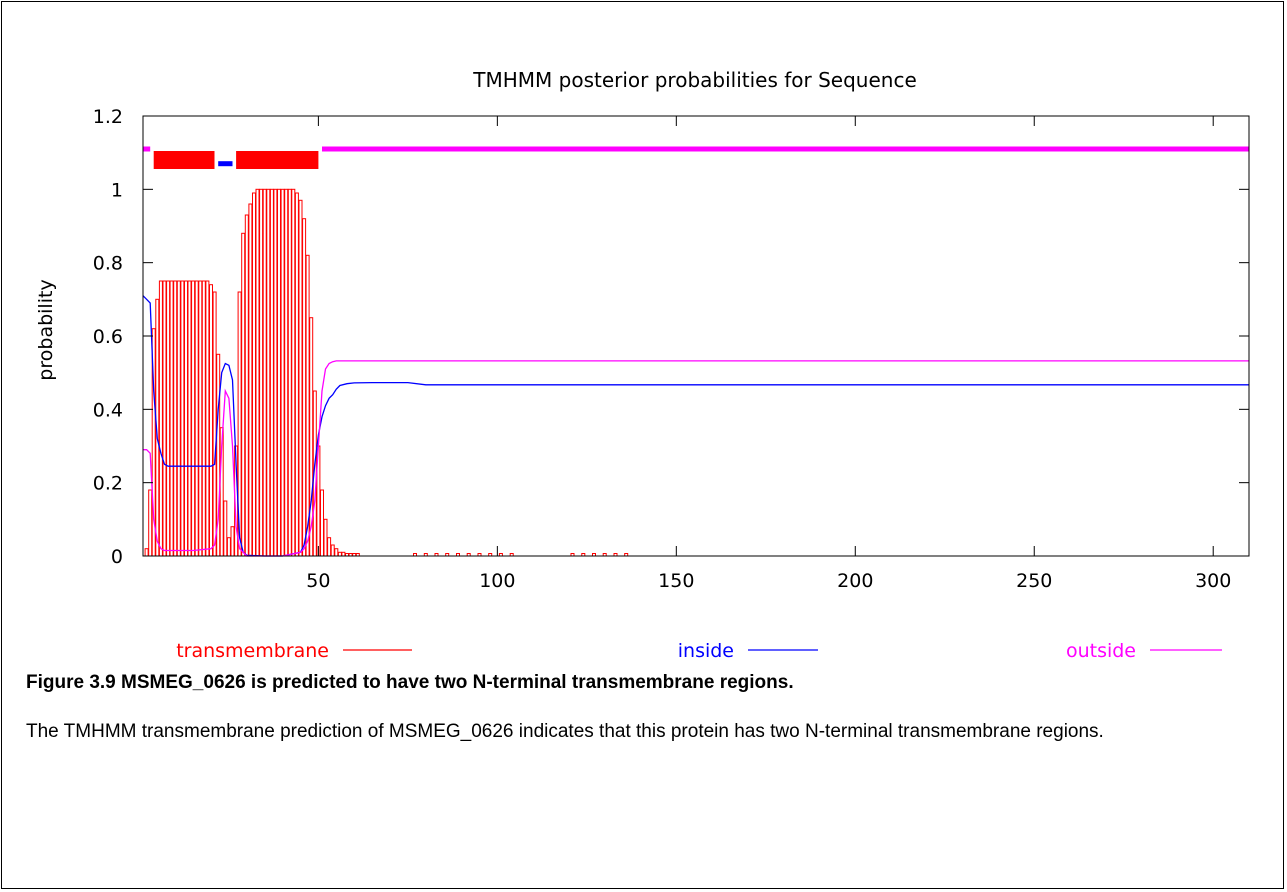 This screenshot has width=1287, height=892. I want to click on y-tick-label: 0, so click(117, 557).